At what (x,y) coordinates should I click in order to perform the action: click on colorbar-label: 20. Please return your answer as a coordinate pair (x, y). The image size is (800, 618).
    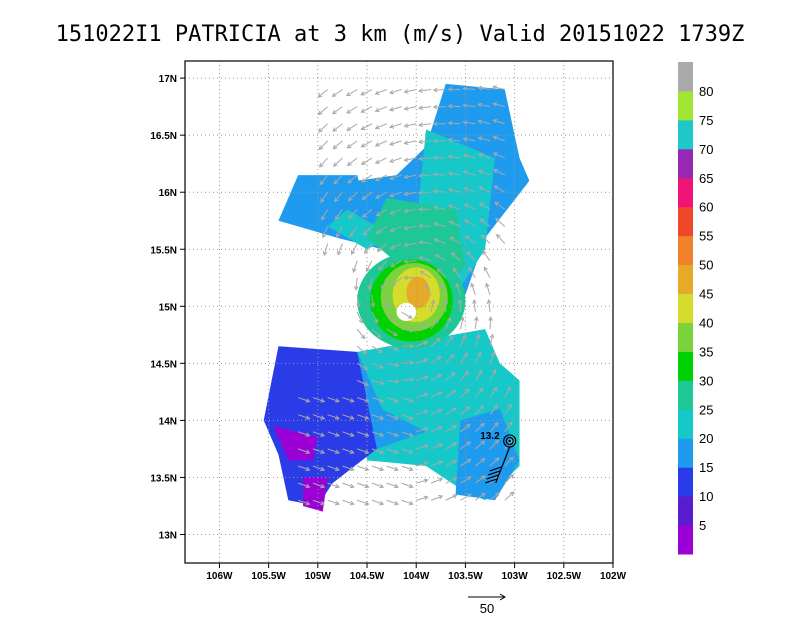
    Looking at the image, I should click on (706, 438).